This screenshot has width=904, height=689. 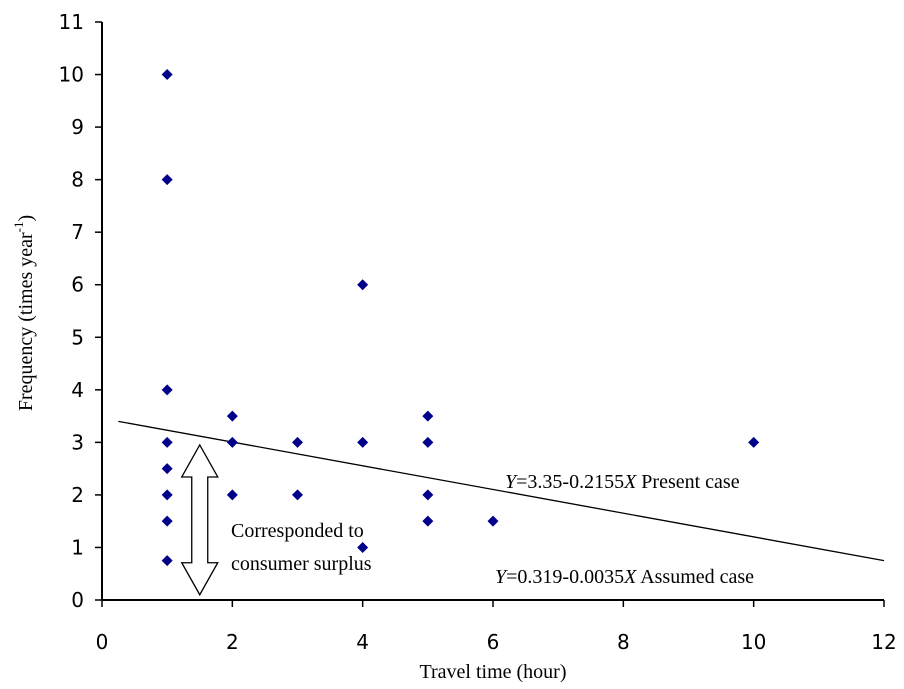 I want to click on y-tick-label: 3, so click(x=77, y=442).